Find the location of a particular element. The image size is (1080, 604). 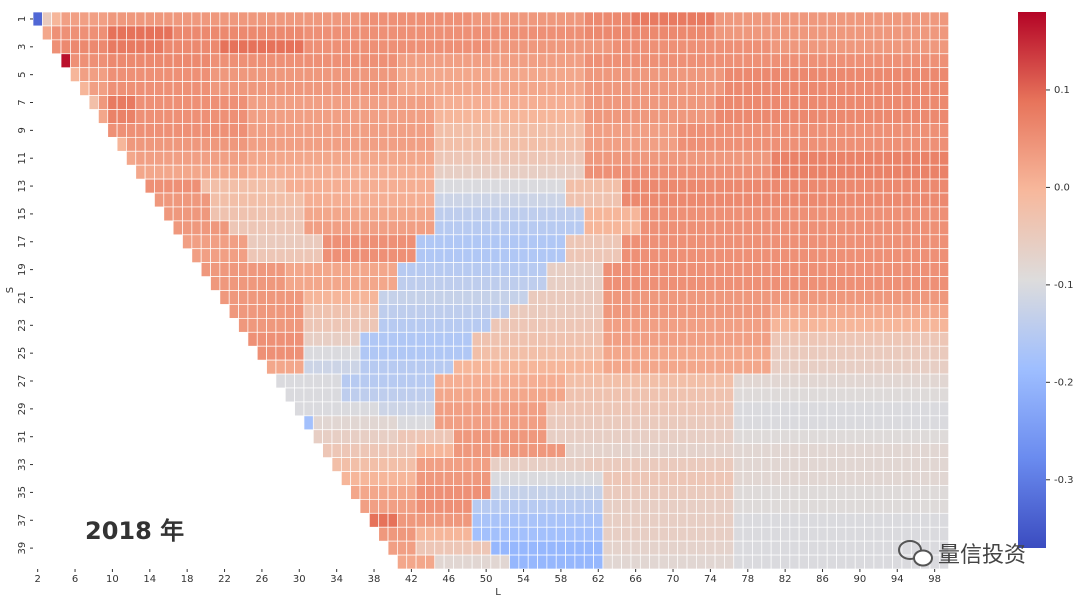

x-tick-label: 78 is located at coordinates (747, 579).